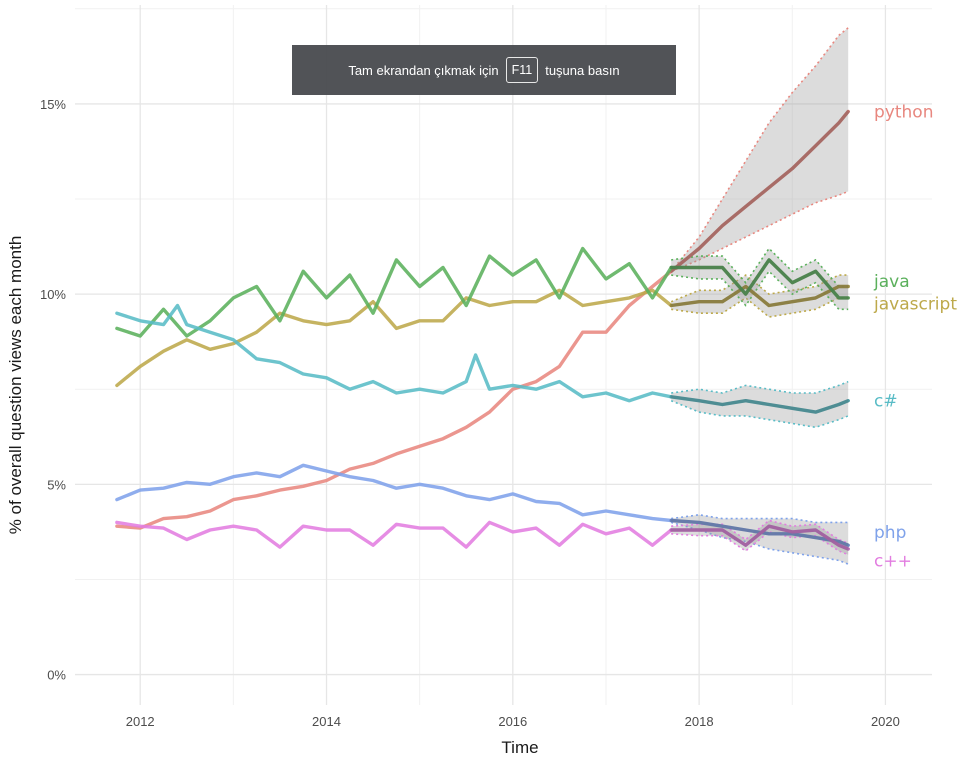 This screenshot has width=972, height=767. What do you see at coordinates (53, 294) in the screenshot?
I see `y-tick-label: 10%` at bounding box center [53, 294].